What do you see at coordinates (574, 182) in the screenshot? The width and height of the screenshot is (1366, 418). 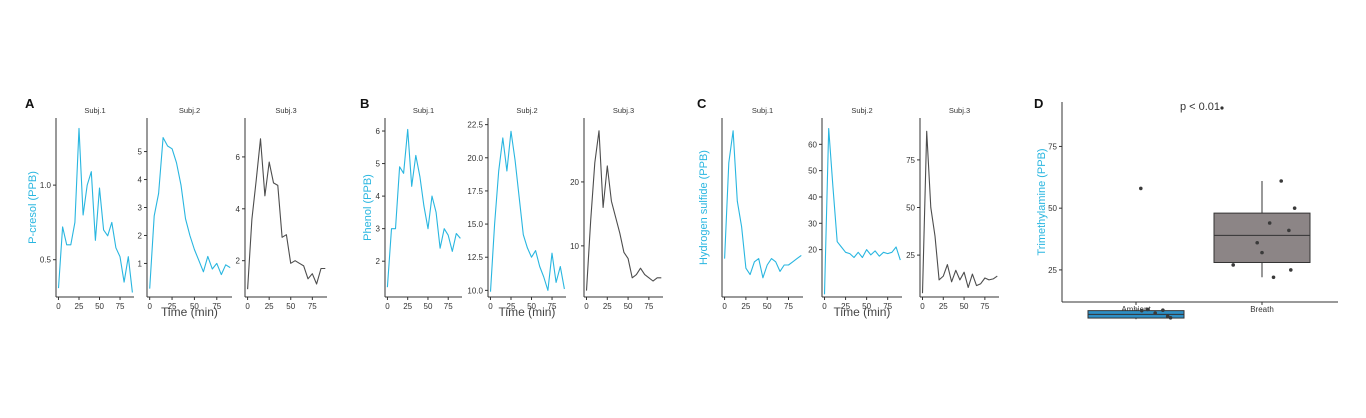 I see `y-tick-label: 20` at bounding box center [574, 182].